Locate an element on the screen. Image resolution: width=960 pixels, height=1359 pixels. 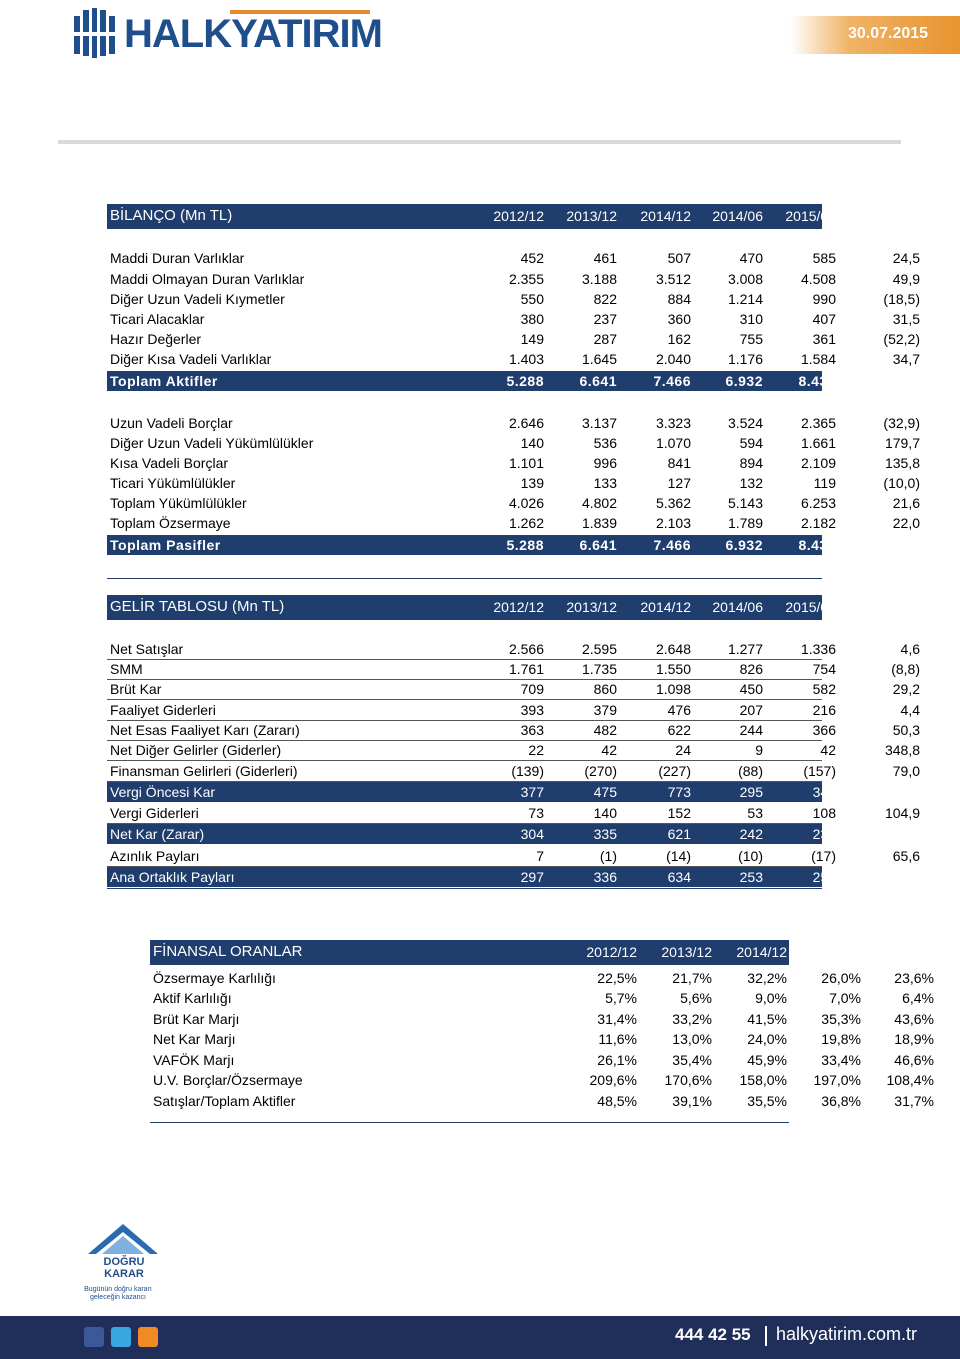
row-label: Ticari Alacaklar is located at coordinates (157, 319).